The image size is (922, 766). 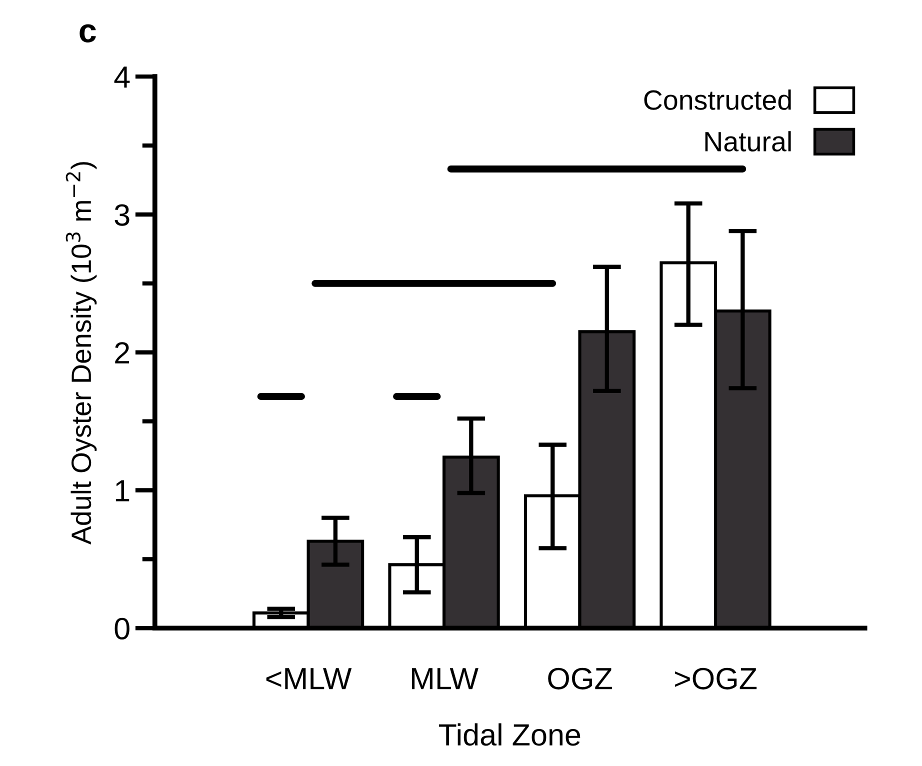 What do you see at coordinates (580, 679) in the screenshot?
I see `x-tick-label: OGZ` at bounding box center [580, 679].